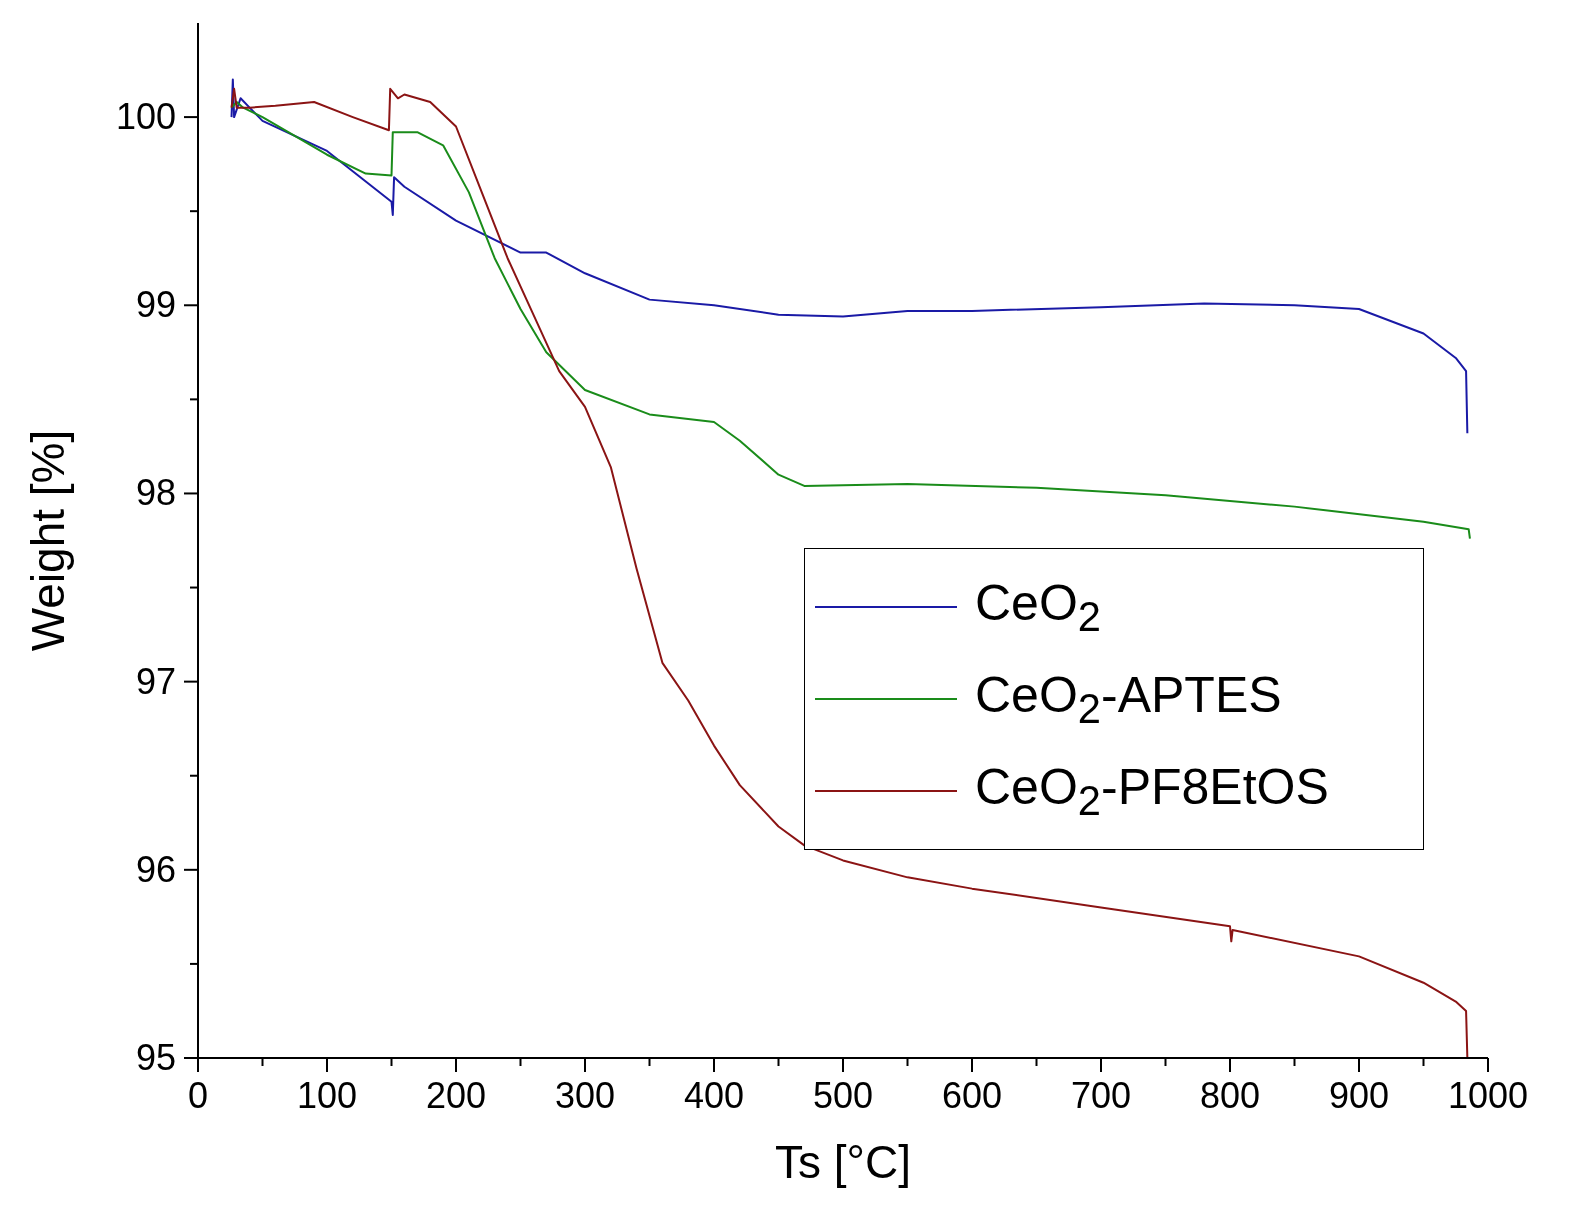 The height and width of the screenshot is (1217, 1587). Describe the element at coordinates (155, 681) in the screenshot. I see `y-tick-label: 97` at that location.